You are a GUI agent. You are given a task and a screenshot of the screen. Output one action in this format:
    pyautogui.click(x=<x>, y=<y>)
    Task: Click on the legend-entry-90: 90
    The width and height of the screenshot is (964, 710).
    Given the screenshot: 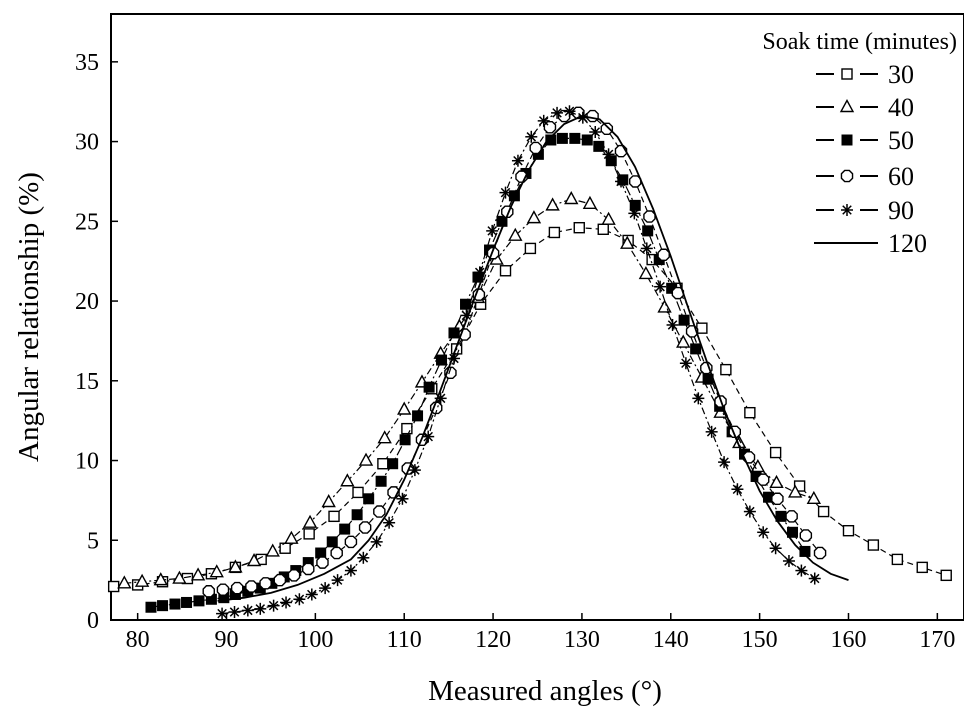 What is the action you would take?
    pyautogui.click(x=865, y=210)
    